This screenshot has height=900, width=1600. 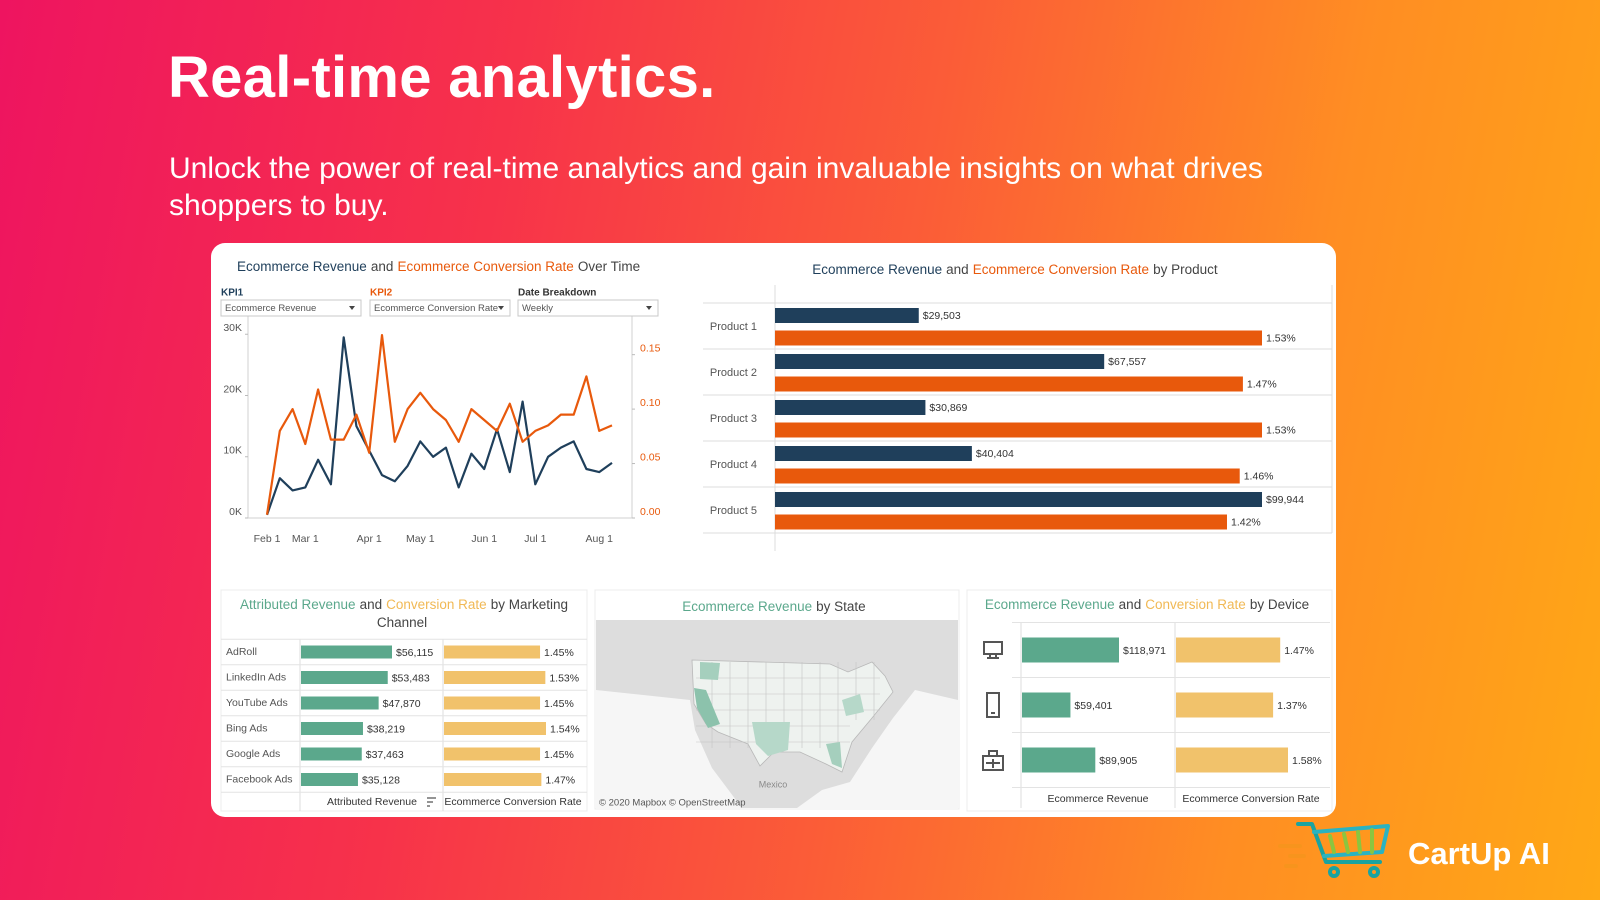 I want to click on y2-tick-label: 0.00, so click(x=650, y=512).